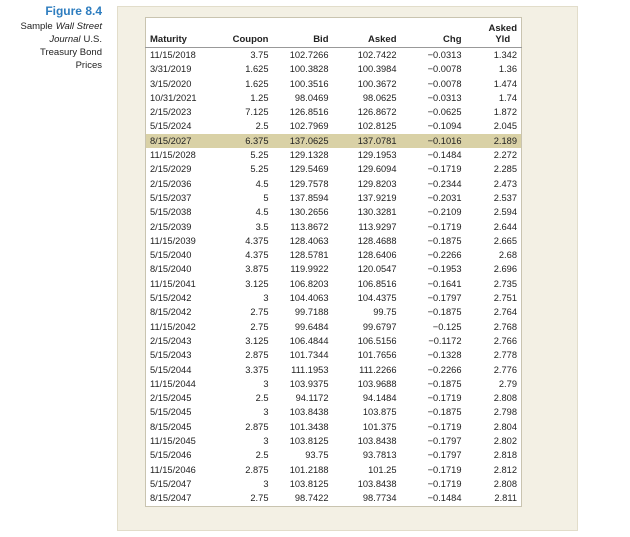  I want to click on table-cell: 8/15/2047, so click(171, 498).